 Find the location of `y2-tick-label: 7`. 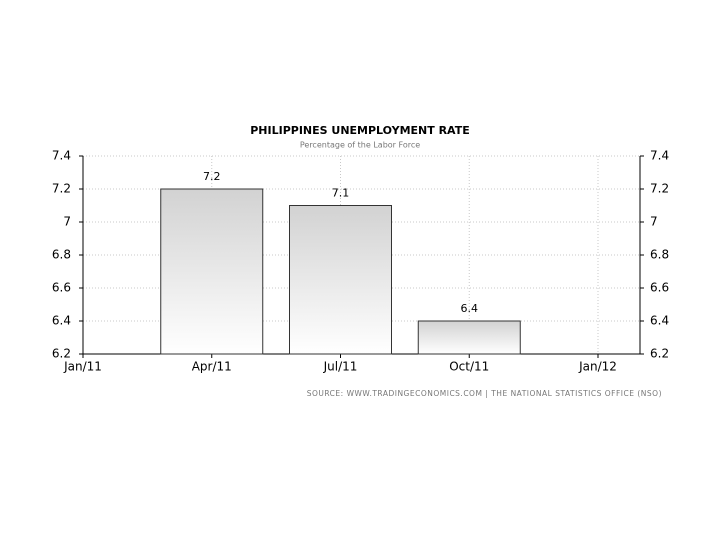

y2-tick-label: 7 is located at coordinates (654, 222).